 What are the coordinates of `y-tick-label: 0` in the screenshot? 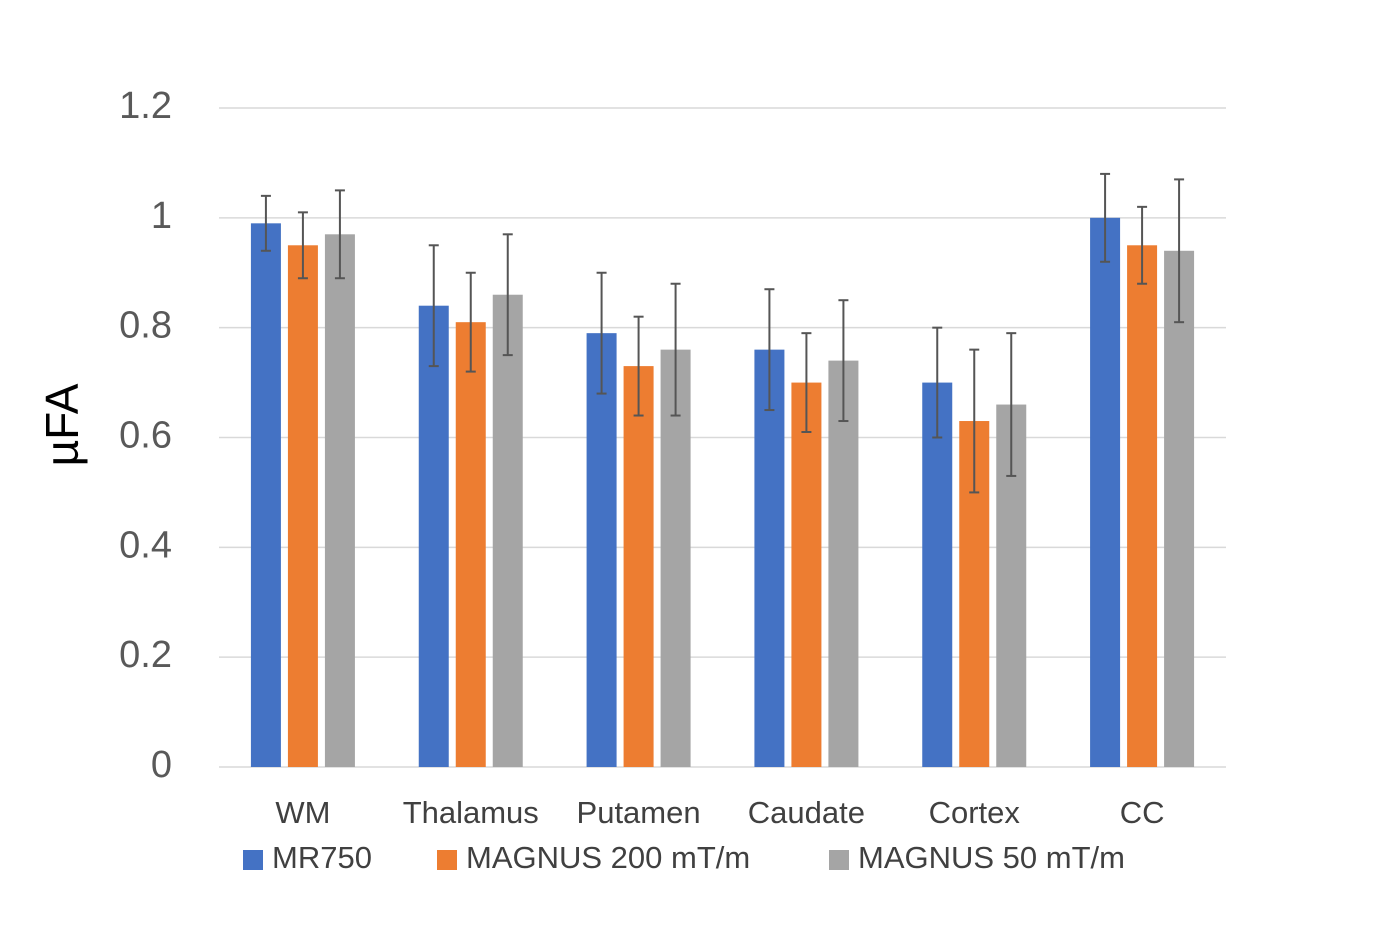 It's located at (161, 765).